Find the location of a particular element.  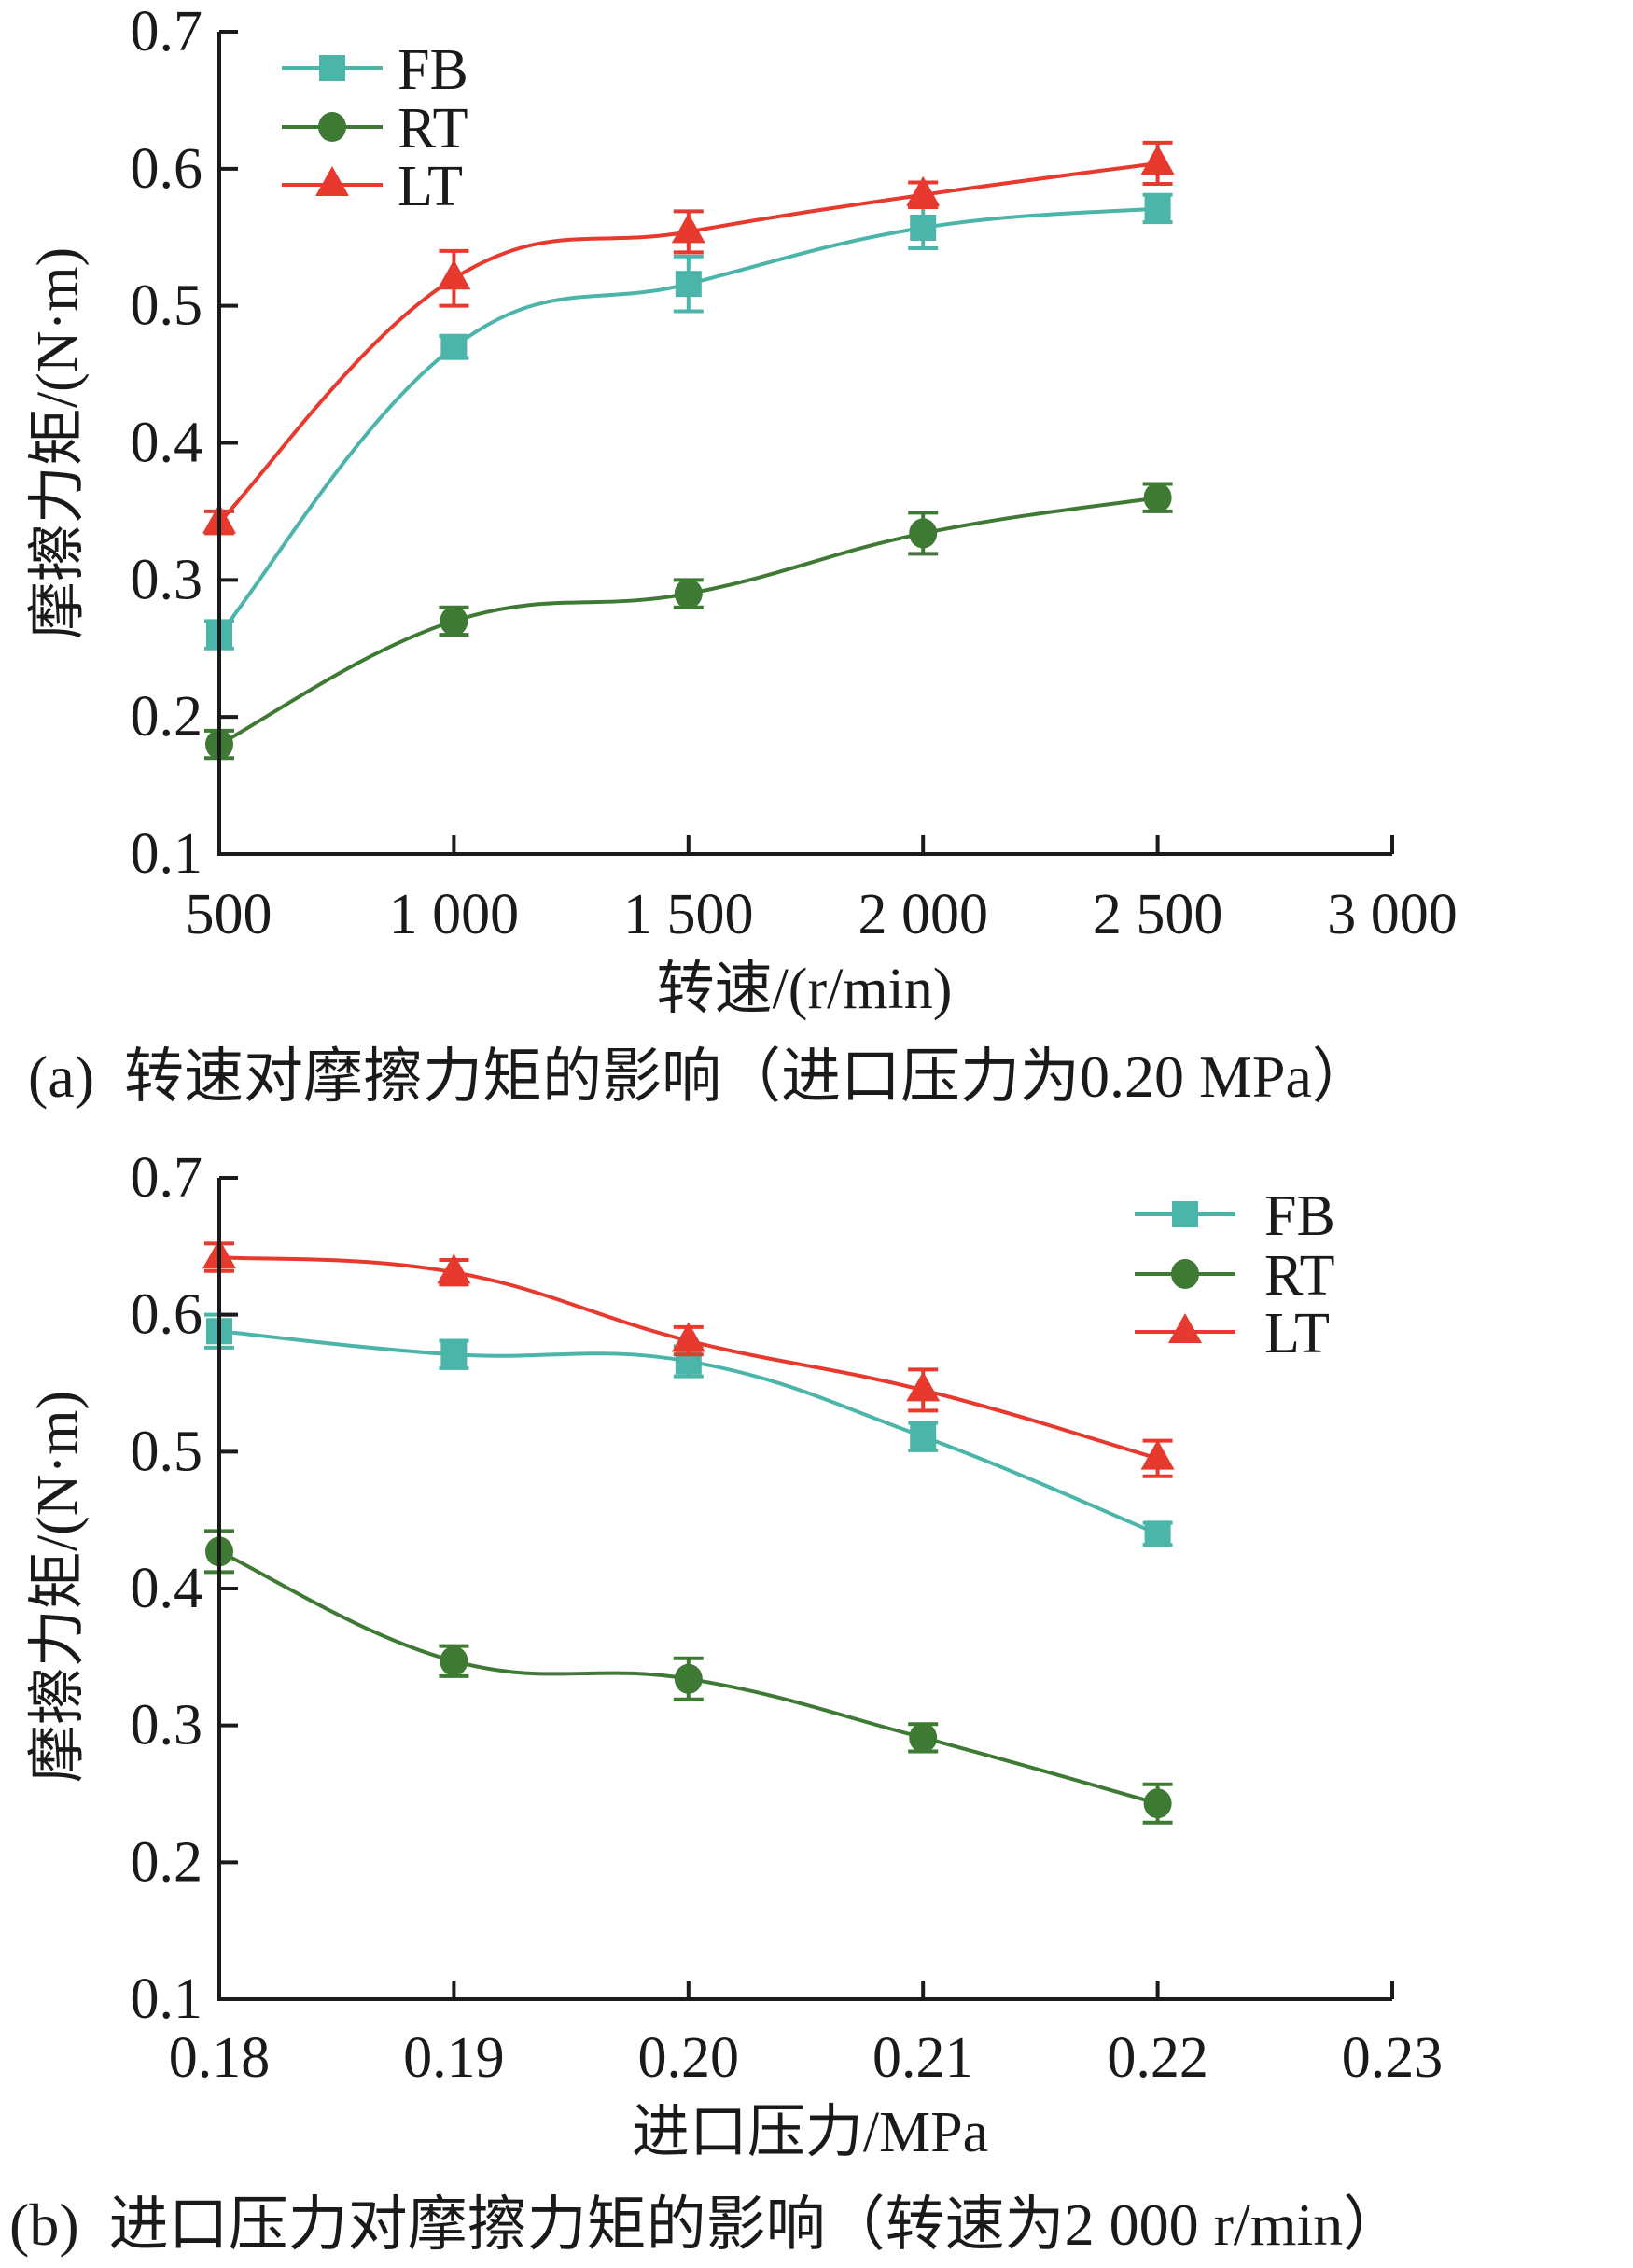

chart-b-y-tick-label: 0.5 is located at coordinates (167, 1451).